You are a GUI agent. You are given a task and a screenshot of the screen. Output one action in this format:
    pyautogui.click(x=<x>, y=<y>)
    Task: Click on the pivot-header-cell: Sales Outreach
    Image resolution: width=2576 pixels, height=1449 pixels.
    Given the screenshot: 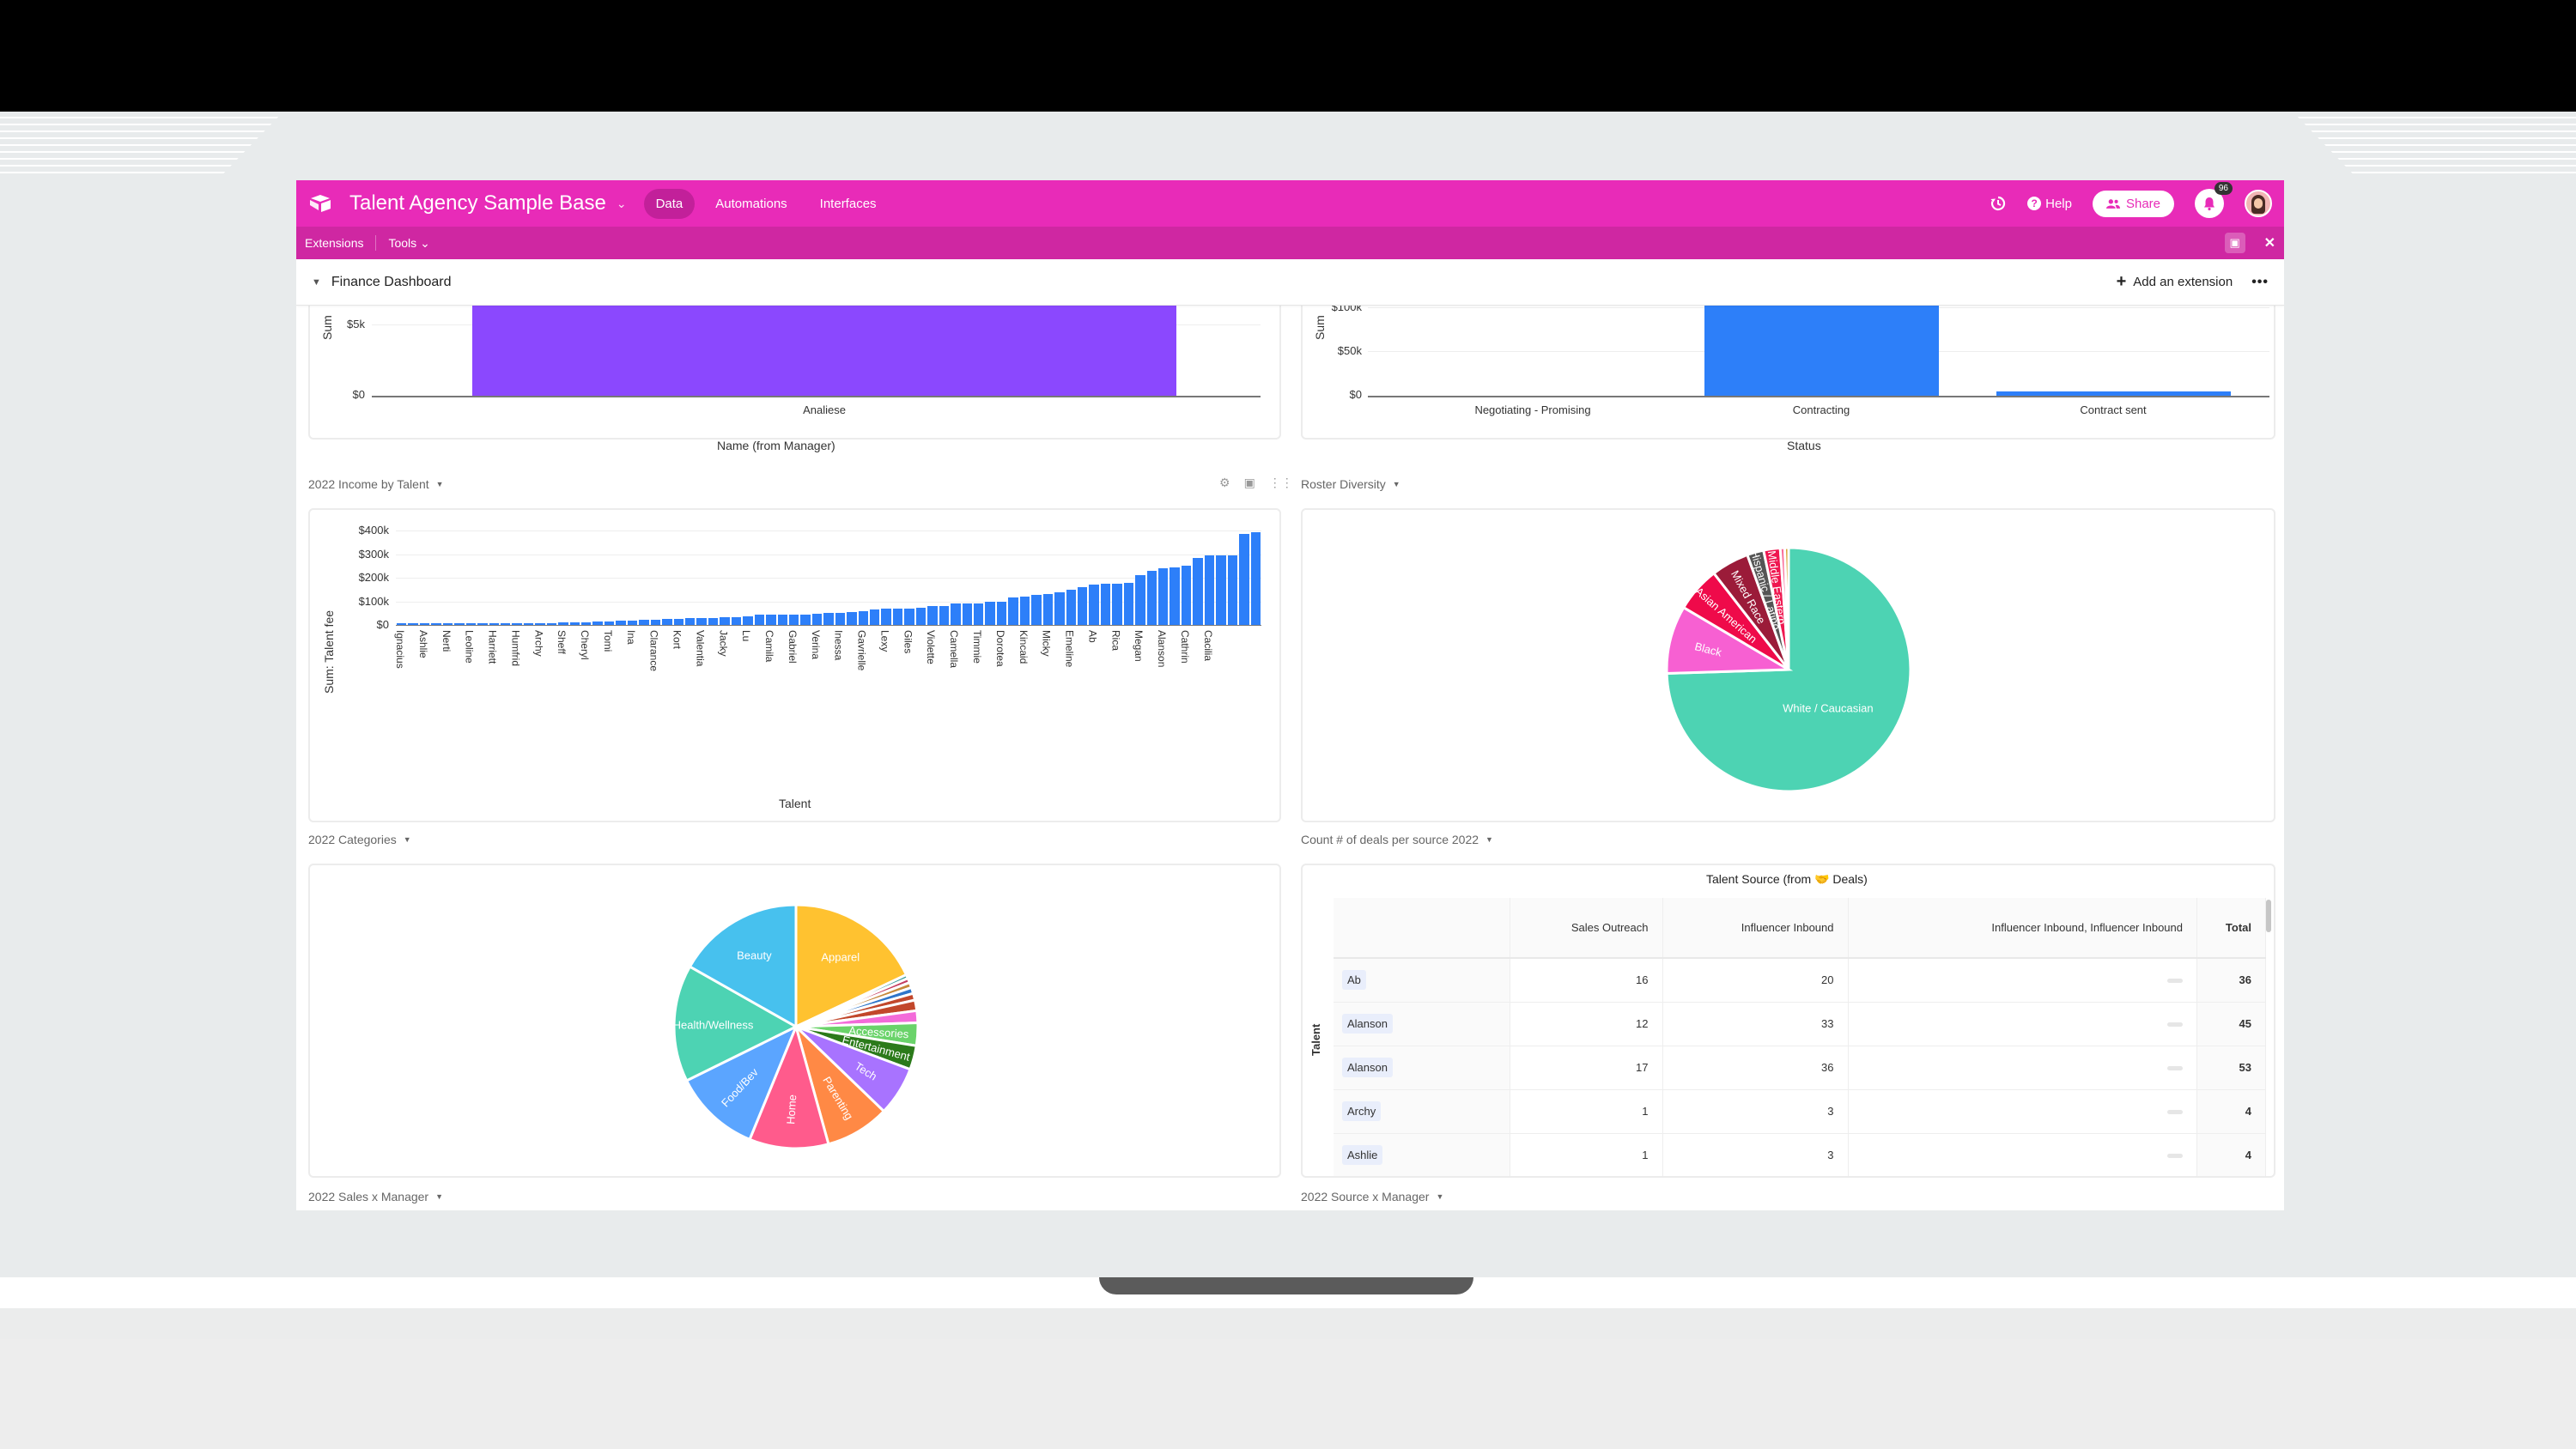 What is the action you would take?
    pyautogui.click(x=1587, y=928)
    